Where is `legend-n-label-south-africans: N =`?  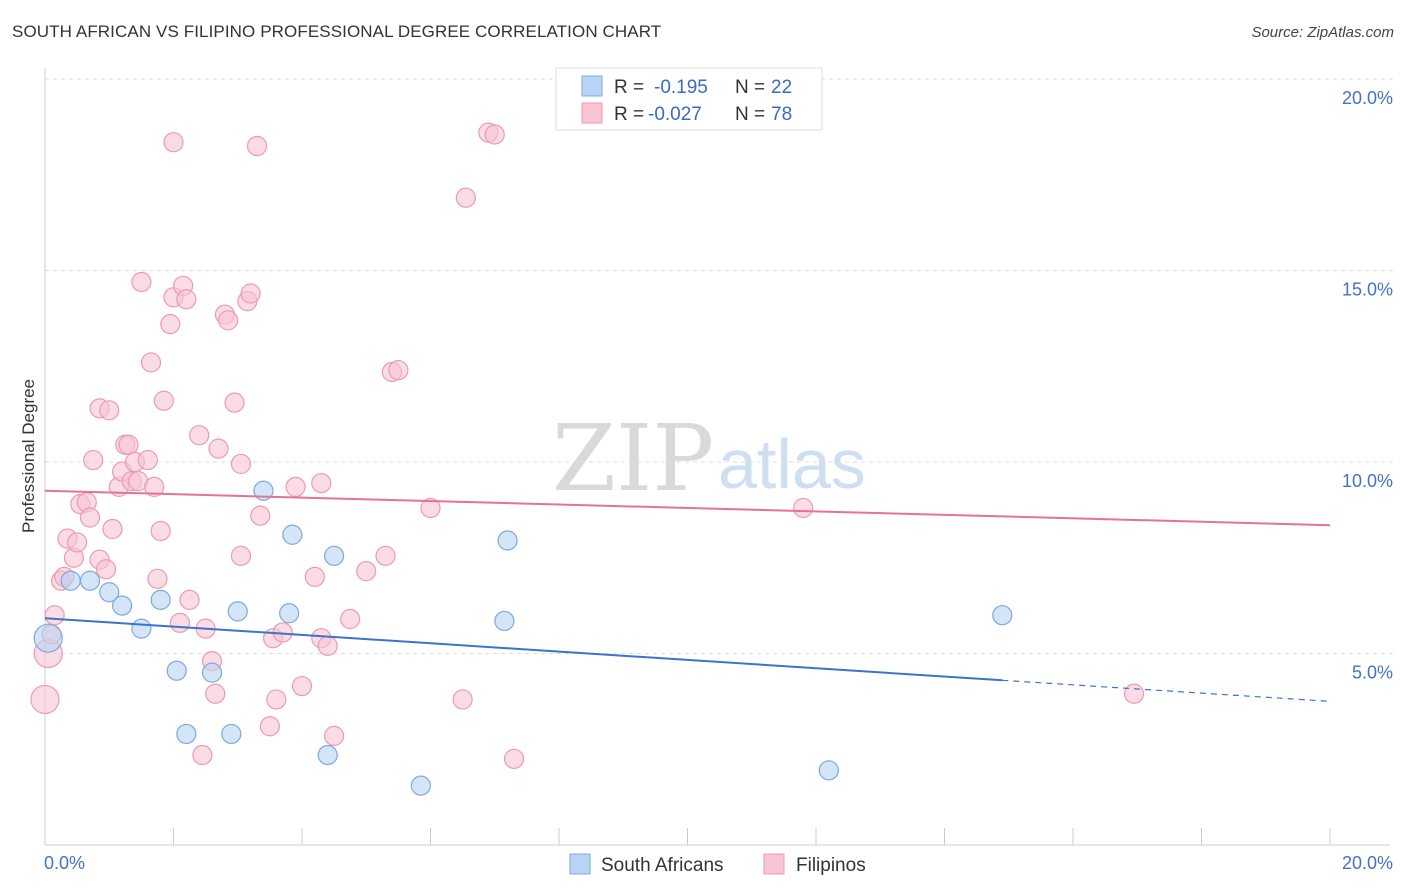
legend-n-label-south-africans: N = is located at coordinates (750, 87).